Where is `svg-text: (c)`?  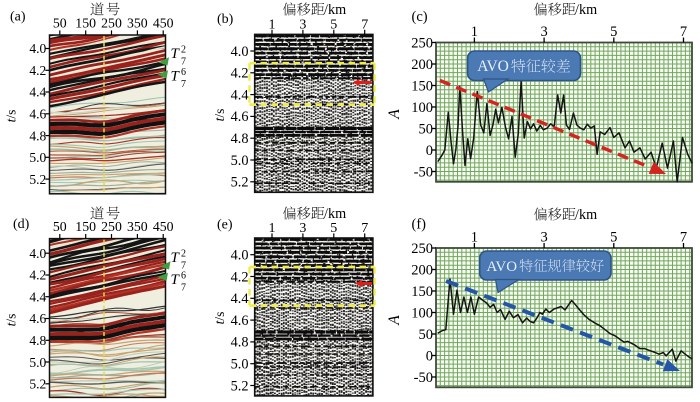
svg-text: (c) is located at coordinates (420, 17).